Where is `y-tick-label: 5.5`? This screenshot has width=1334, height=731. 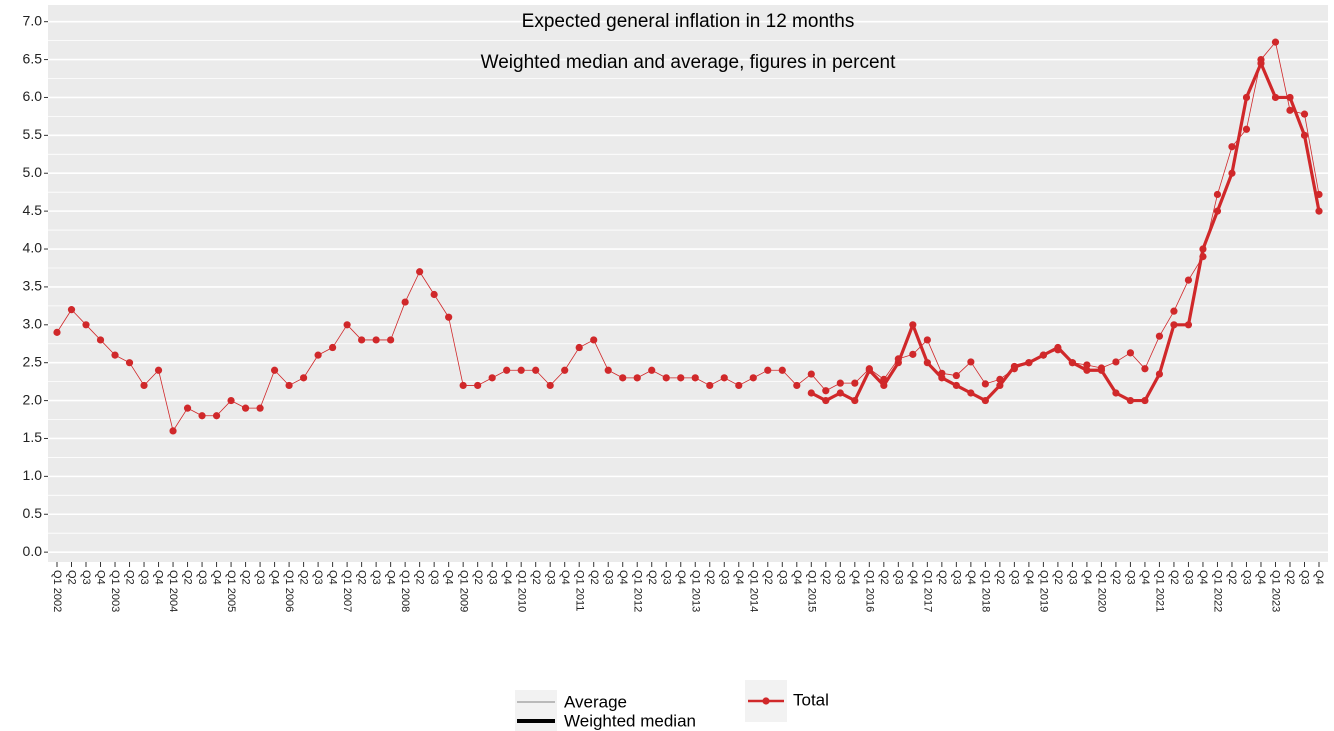
y-tick-label: 5.5 is located at coordinates (33, 134).